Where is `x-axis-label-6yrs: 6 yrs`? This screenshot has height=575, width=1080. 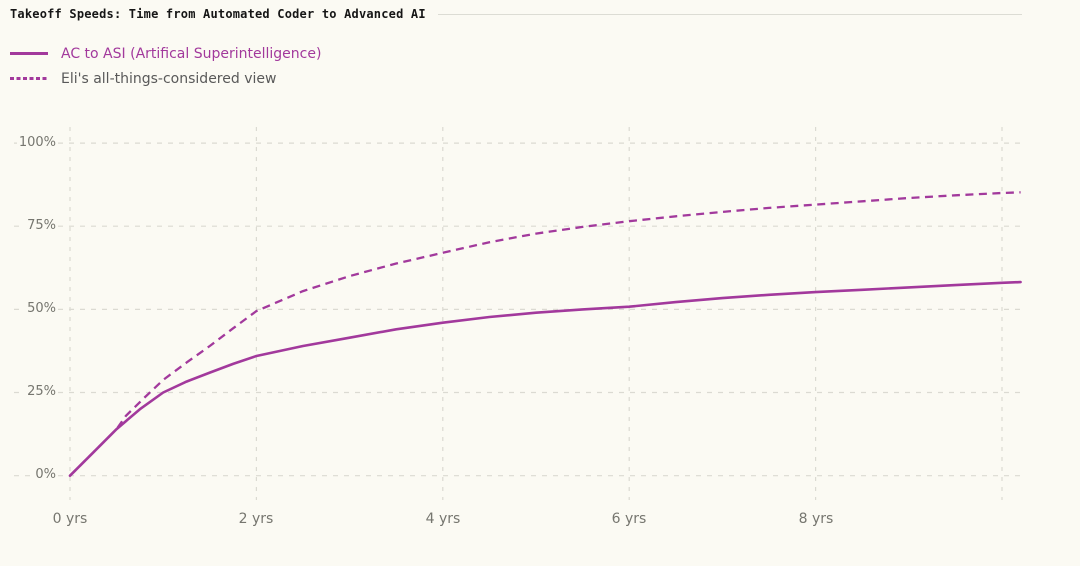
x-axis-label-6yrs: 6 yrs is located at coordinates (629, 519).